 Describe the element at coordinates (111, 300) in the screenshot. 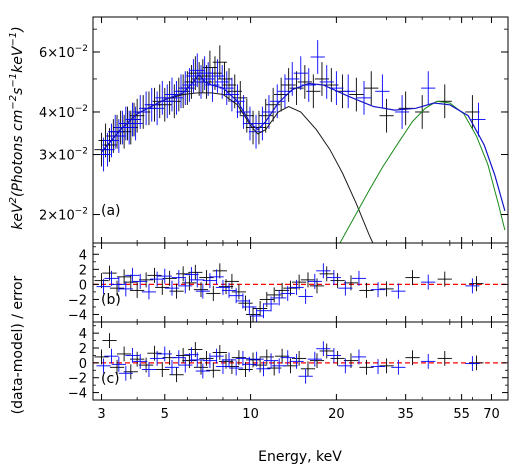

I see `panel-label: (b)` at that location.